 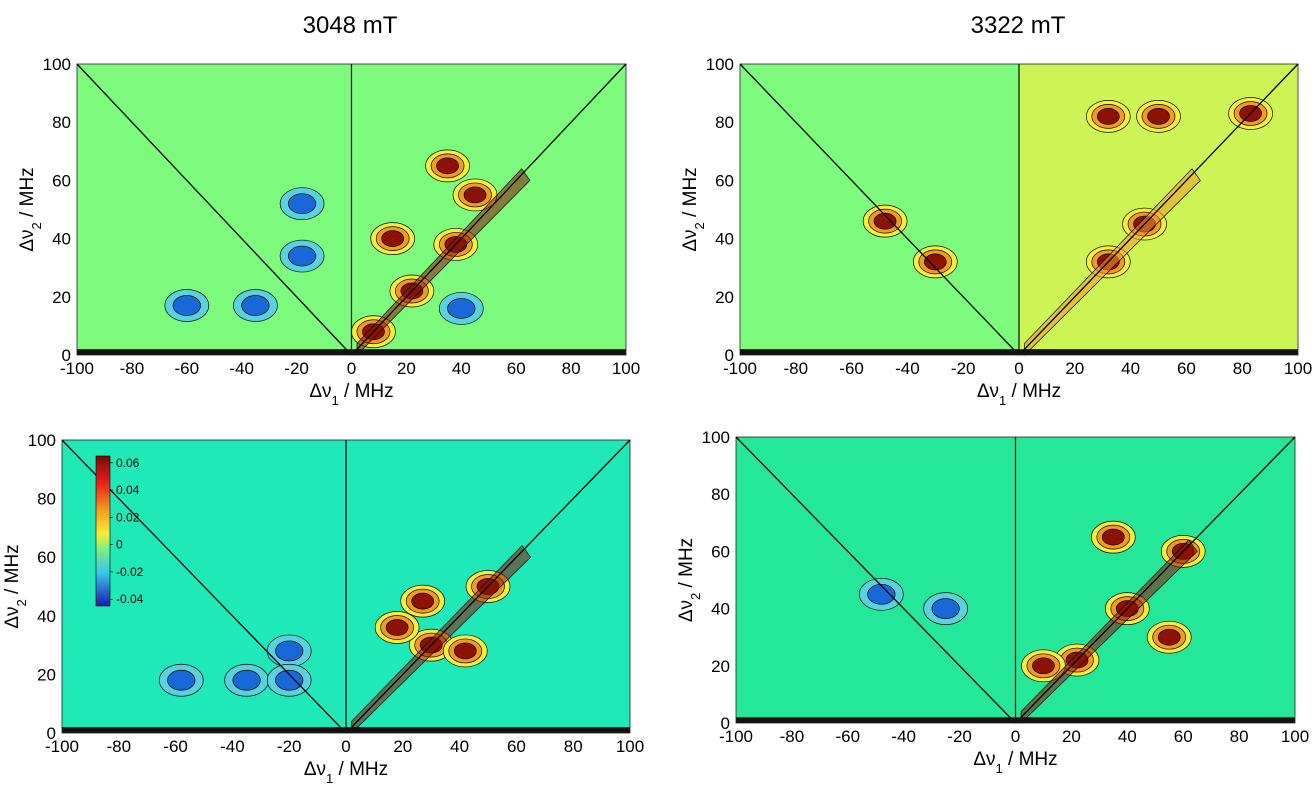 What do you see at coordinates (103, 531) in the screenshot?
I see `colorbar-gradient` at bounding box center [103, 531].